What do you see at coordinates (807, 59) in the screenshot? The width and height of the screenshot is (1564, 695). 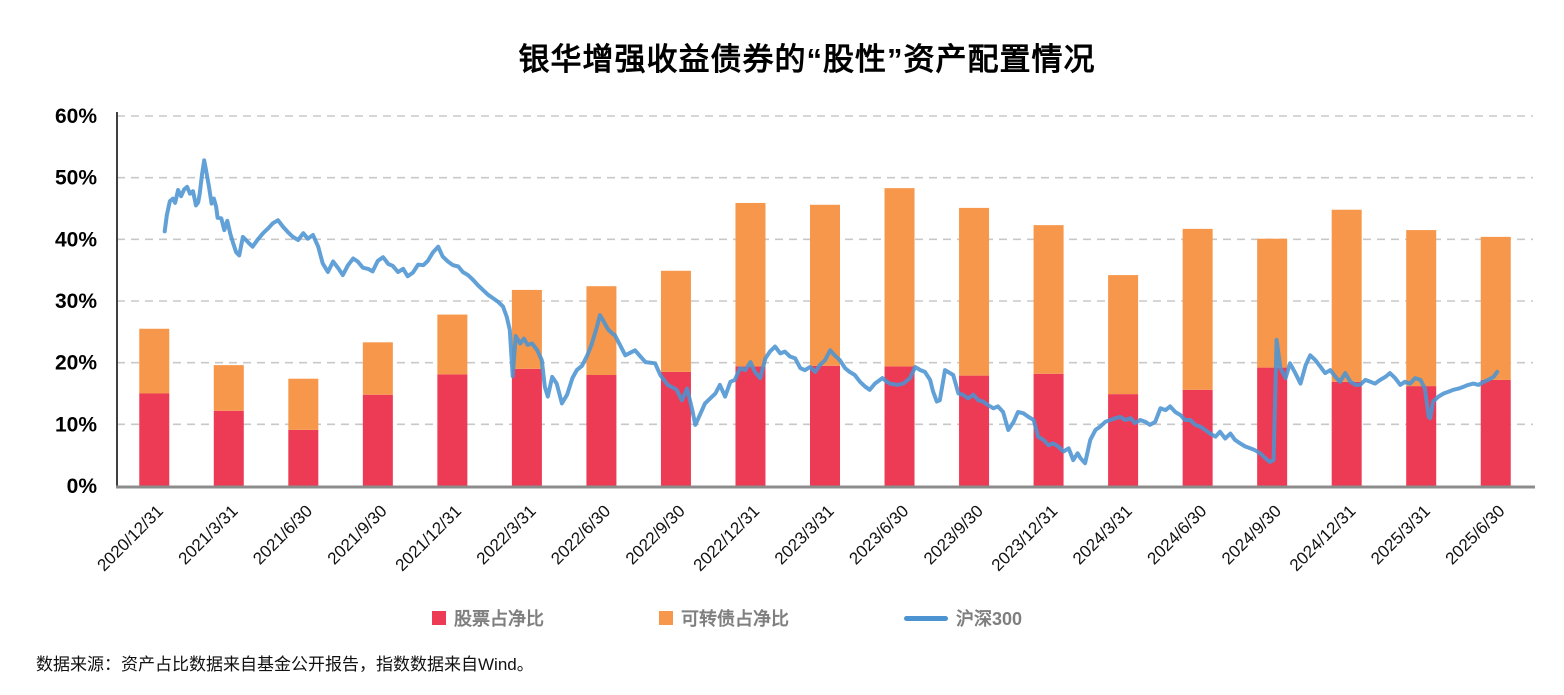 I see `chart-title: 银华增强收益债券的“股性”资产配置情况` at bounding box center [807, 59].